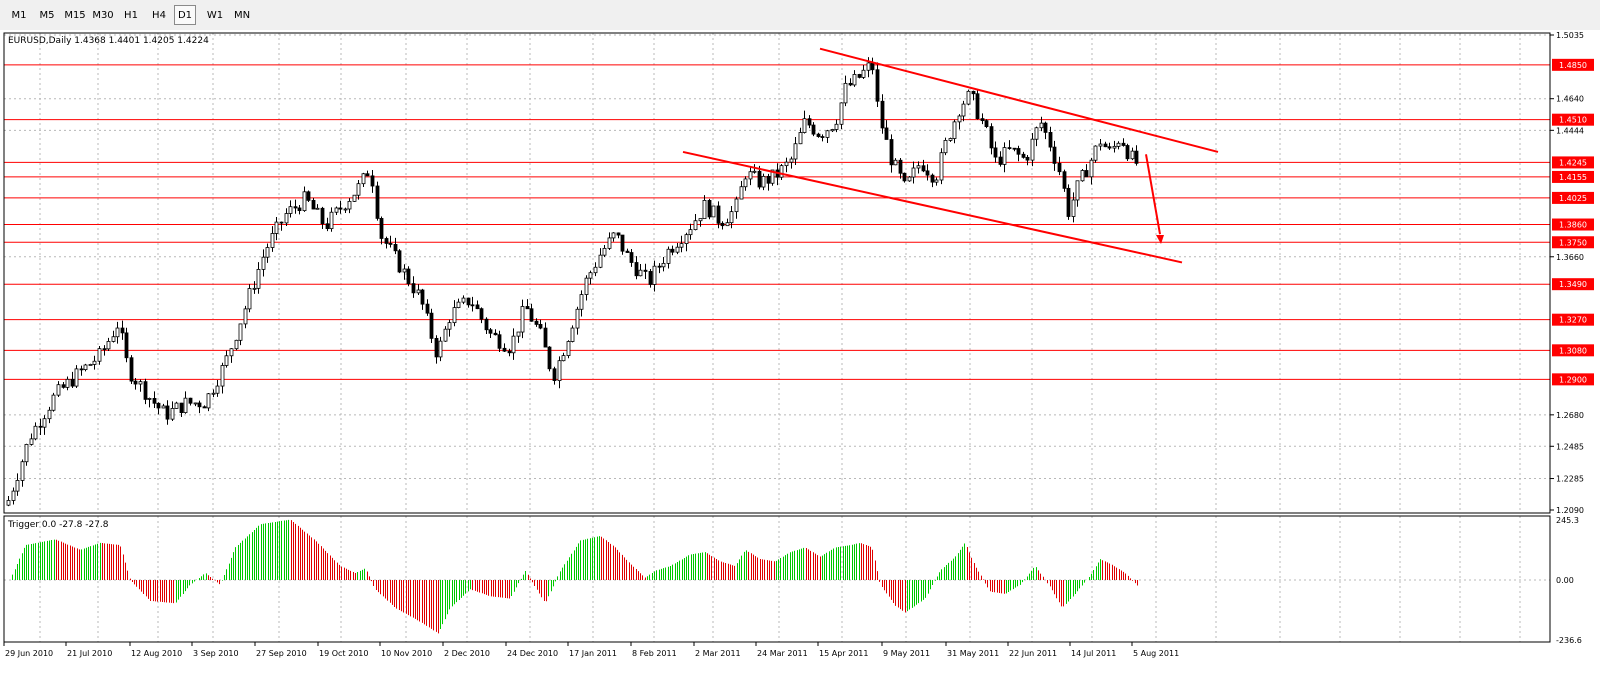 This screenshot has width=1600, height=678. What do you see at coordinates (1153, 194) in the screenshot?
I see `projection-arrow-shaft` at bounding box center [1153, 194].